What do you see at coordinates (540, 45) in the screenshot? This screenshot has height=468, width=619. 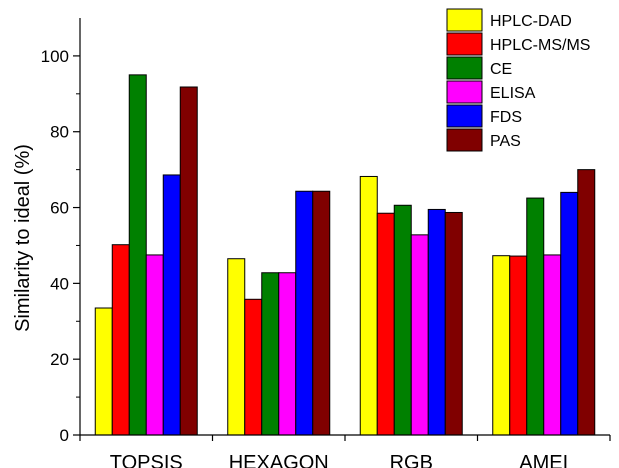 I see `legend-label: HPLC-MS/MS` at bounding box center [540, 45].